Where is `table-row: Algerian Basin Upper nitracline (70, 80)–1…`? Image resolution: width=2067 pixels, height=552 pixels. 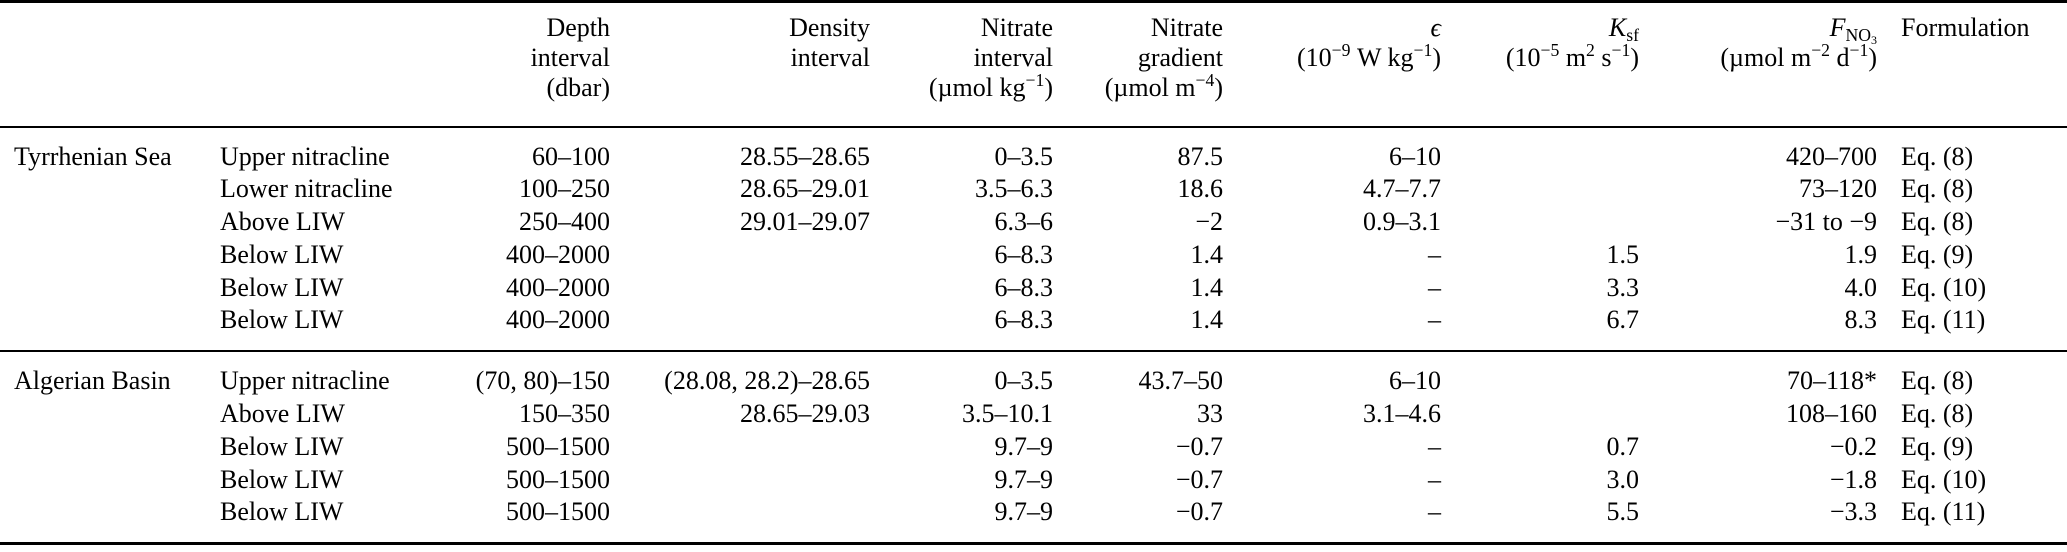 table-row: Algerian Basin Upper nitracline (70, 80)–1… is located at coordinates (1033, 374).